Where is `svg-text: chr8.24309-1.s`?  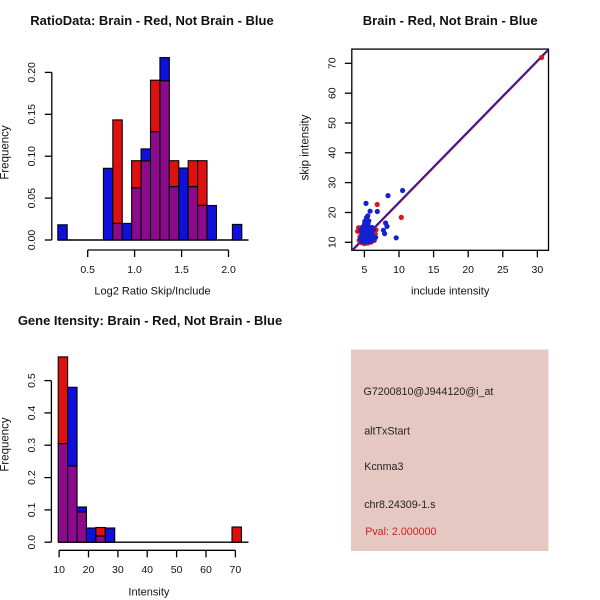 svg-text: chr8.24309-1.s is located at coordinates (399, 505).